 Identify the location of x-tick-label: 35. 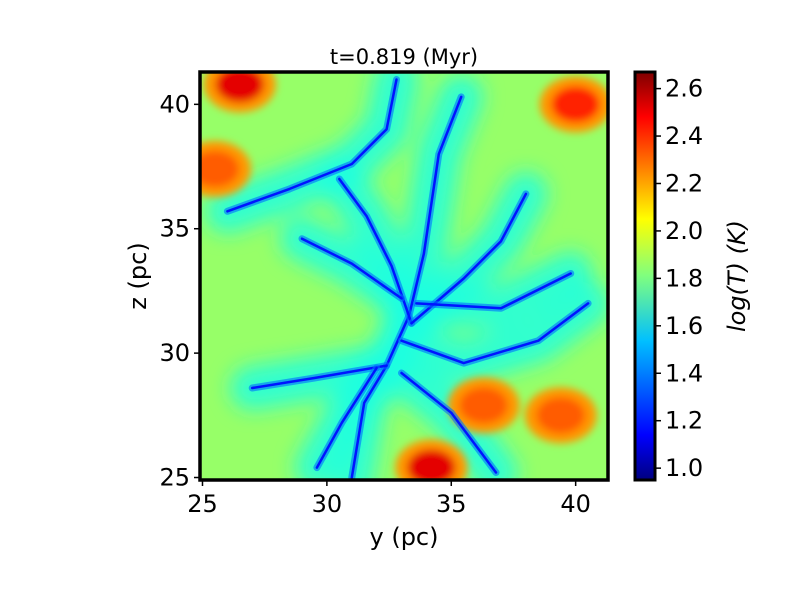
(451, 504).